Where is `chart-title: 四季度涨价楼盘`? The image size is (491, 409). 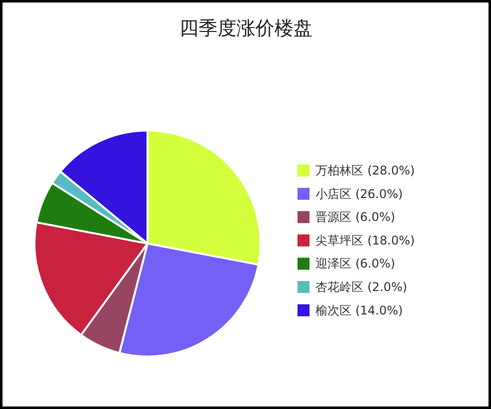 chart-title: 四季度涨价楼盘 is located at coordinates (246, 29).